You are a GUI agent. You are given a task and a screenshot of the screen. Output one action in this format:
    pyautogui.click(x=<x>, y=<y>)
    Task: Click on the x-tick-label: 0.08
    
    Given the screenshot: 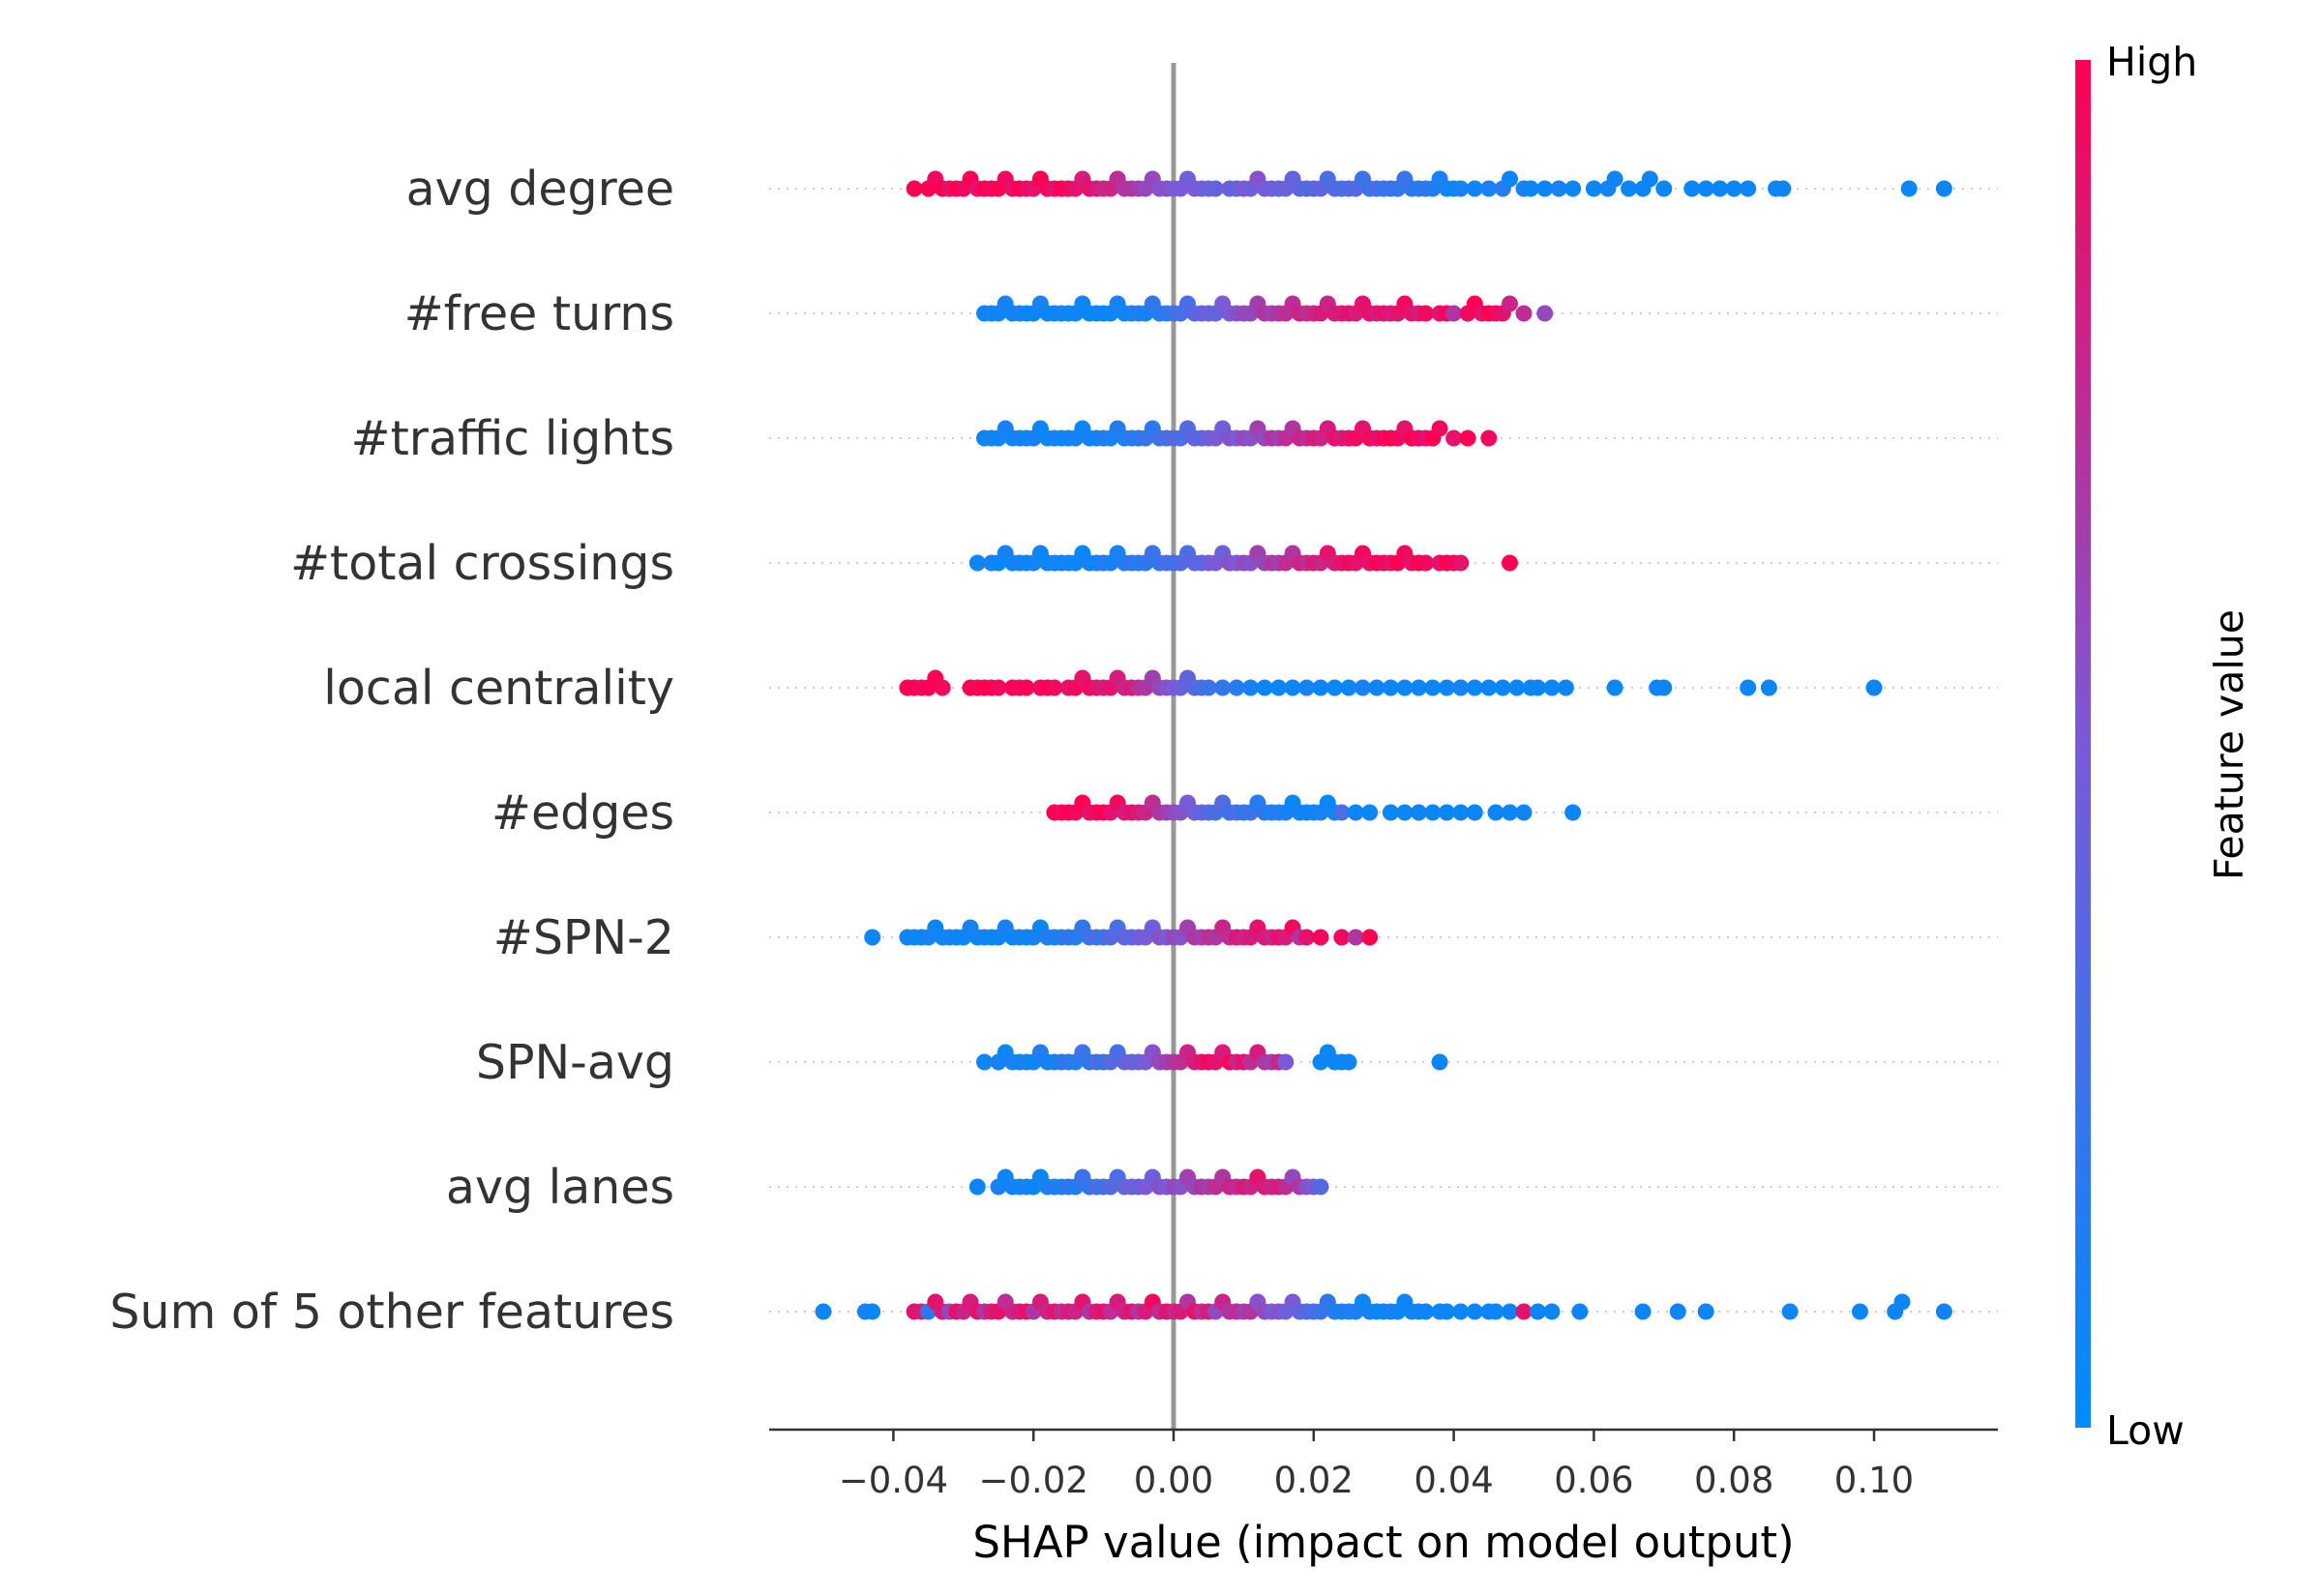 What is the action you would take?
    pyautogui.click(x=1733, y=1480)
    